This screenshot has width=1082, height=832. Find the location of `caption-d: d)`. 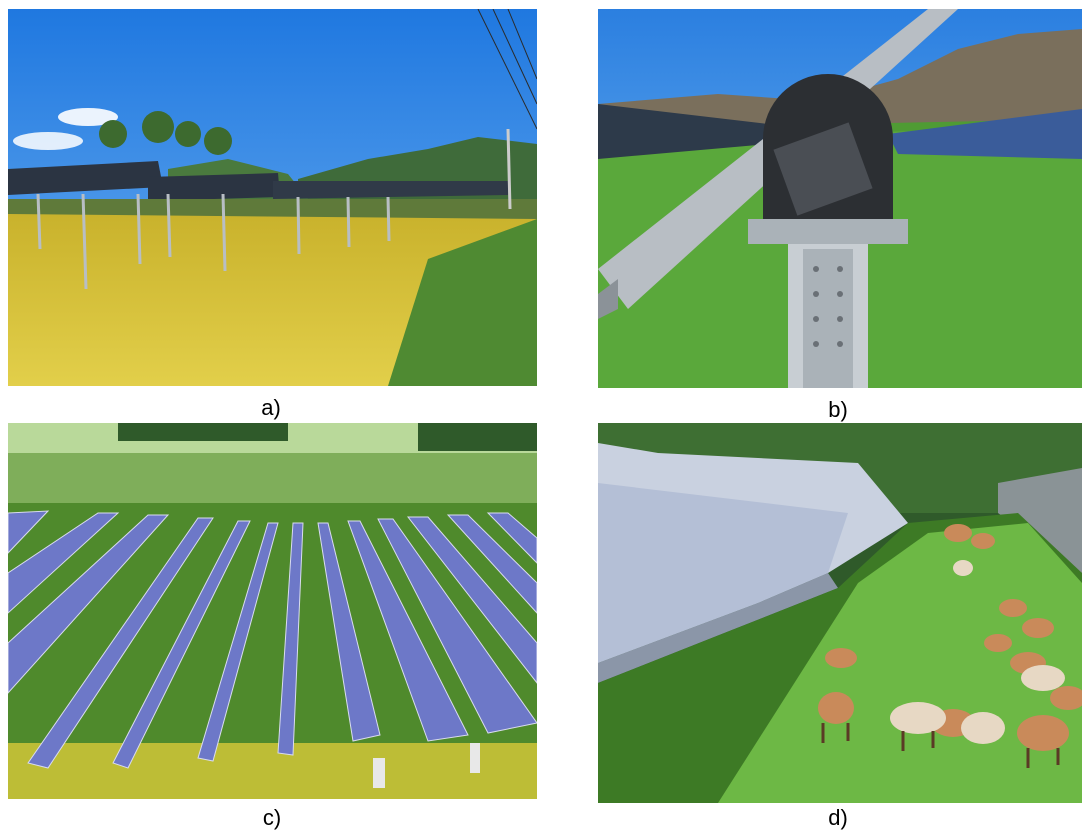

caption-d: d) is located at coordinates (838, 817).